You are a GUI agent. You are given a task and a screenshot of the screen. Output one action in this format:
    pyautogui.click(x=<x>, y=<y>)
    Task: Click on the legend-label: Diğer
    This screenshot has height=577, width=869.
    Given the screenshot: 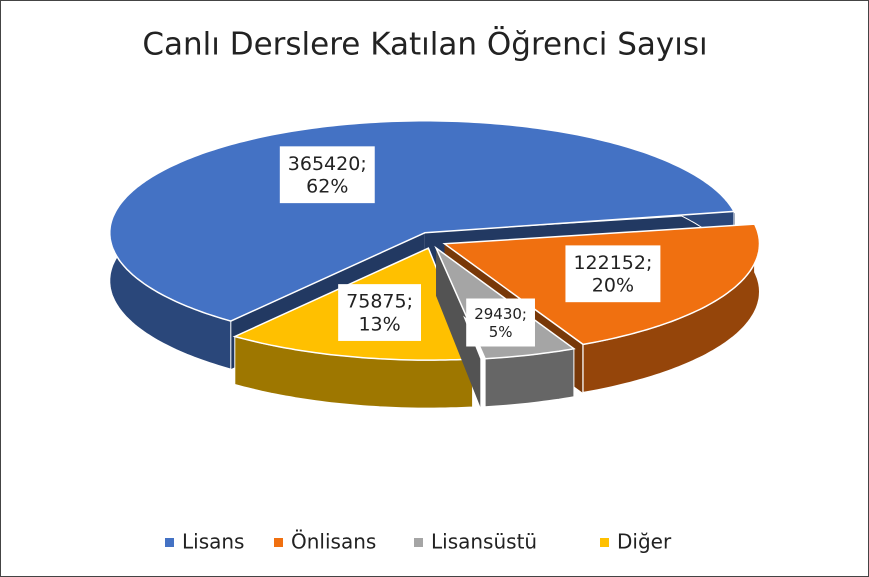 What is the action you would take?
    pyautogui.click(x=644, y=542)
    